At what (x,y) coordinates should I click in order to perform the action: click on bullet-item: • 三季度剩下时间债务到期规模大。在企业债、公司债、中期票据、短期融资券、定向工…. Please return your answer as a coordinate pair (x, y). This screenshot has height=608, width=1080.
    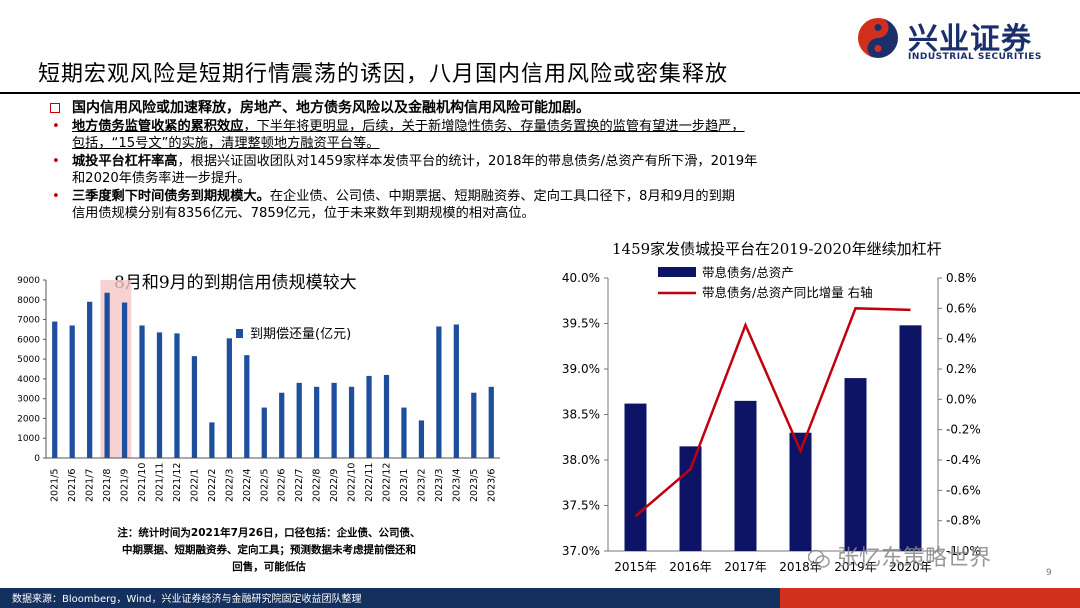
    Looking at the image, I should click on (516, 205).